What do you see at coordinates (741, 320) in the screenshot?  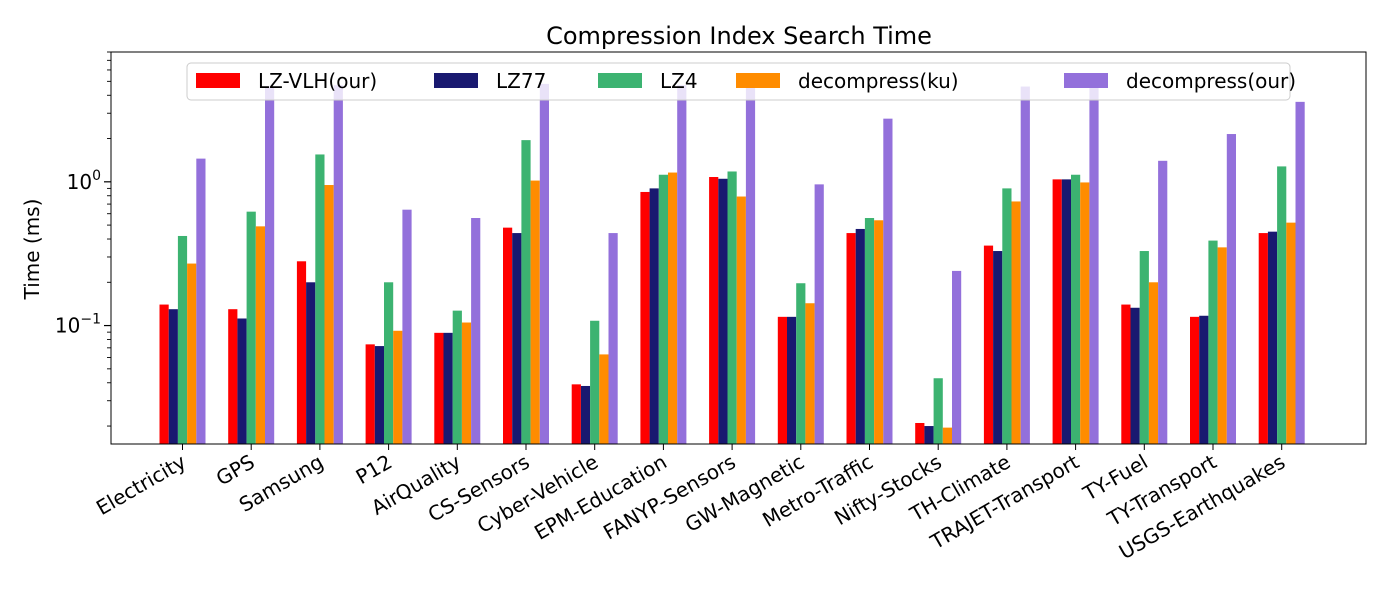 I see `bar-decompress(ku)-FANYP-Sensors` at bounding box center [741, 320].